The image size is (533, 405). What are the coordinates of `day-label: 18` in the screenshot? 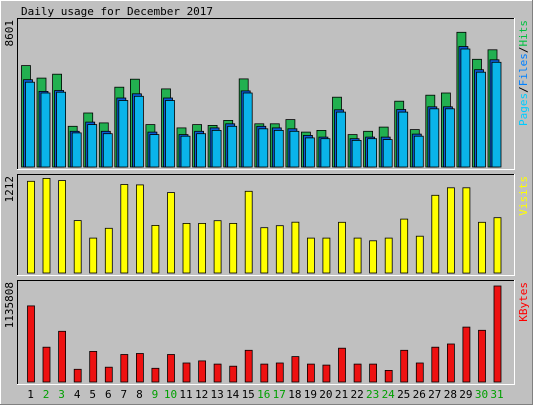 It's located at (294, 394).